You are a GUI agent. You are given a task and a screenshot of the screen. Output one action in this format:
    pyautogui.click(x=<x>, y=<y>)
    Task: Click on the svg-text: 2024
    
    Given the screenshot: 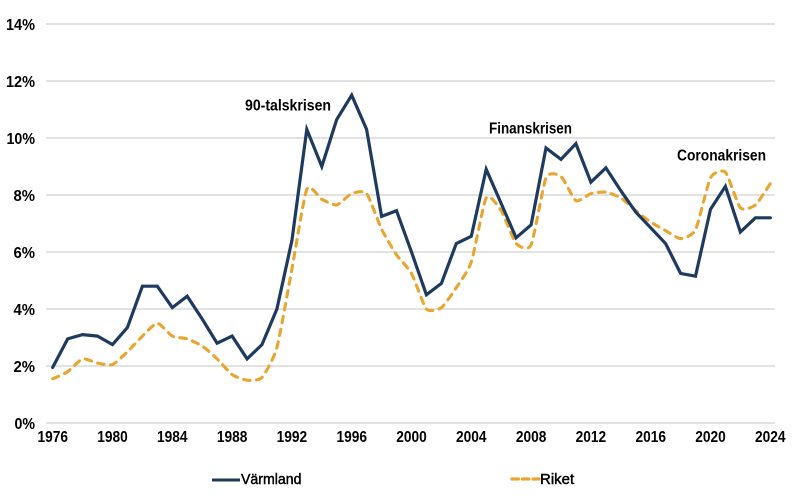 What is the action you would take?
    pyautogui.click(x=770, y=437)
    